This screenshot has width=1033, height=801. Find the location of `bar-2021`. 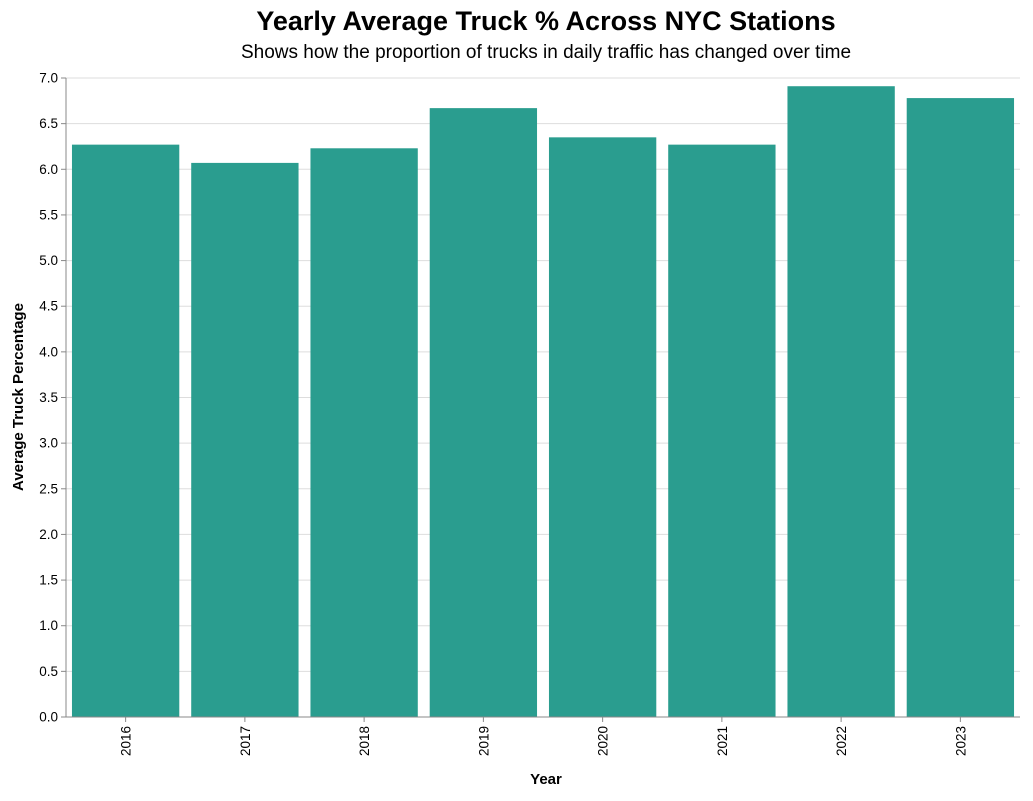

bar-2021 is located at coordinates (722, 431).